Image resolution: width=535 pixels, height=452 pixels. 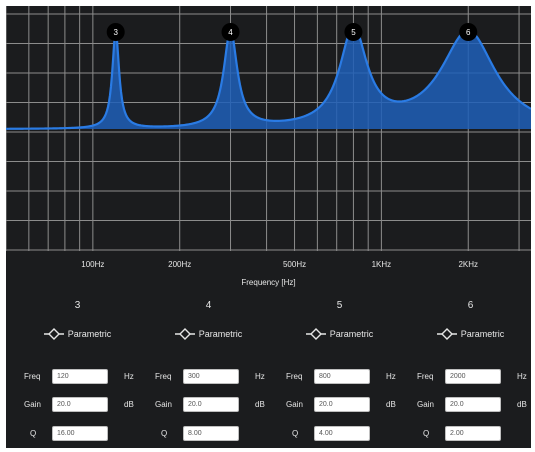 I want to click on band-marker-3: 3, so click(x=115, y=32).